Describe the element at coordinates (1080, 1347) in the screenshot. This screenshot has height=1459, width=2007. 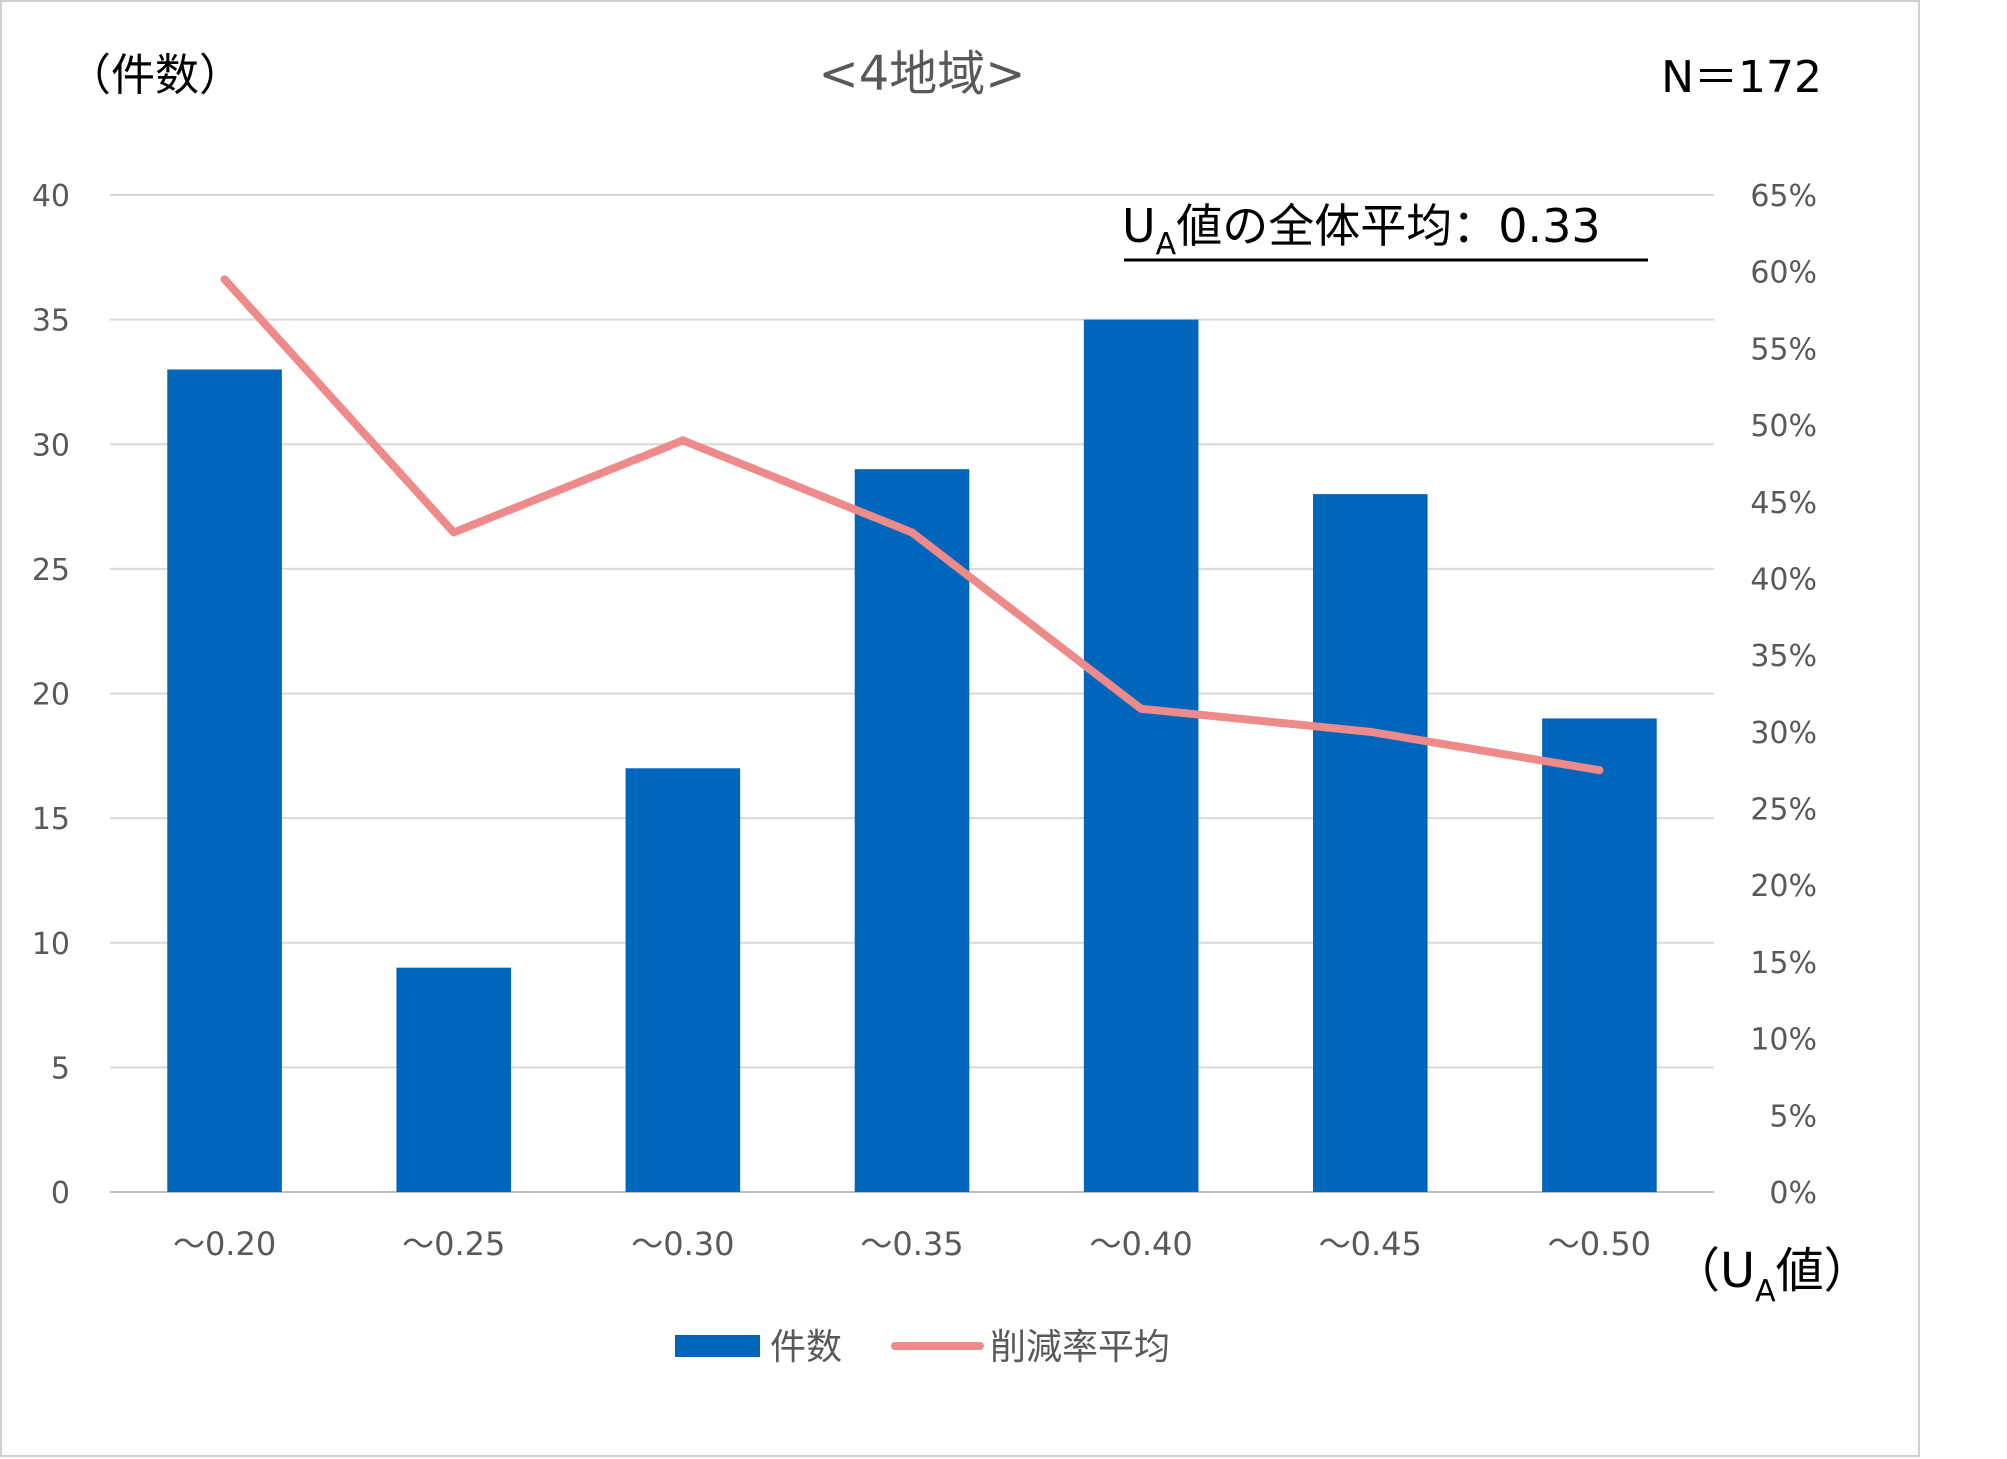
I see `legend-line-label: 削減率平均` at that location.